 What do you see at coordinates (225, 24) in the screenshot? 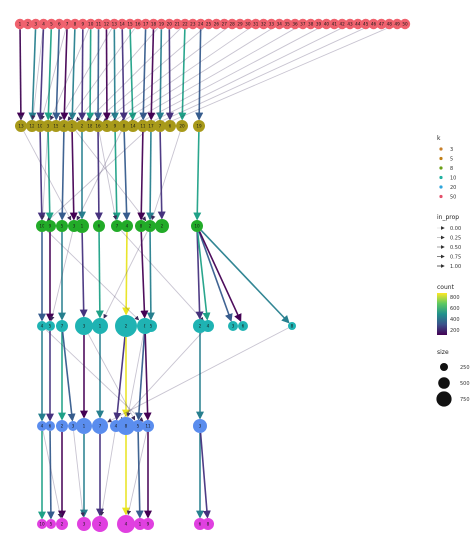
I see `node-label: 27` at bounding box center [225, 24].